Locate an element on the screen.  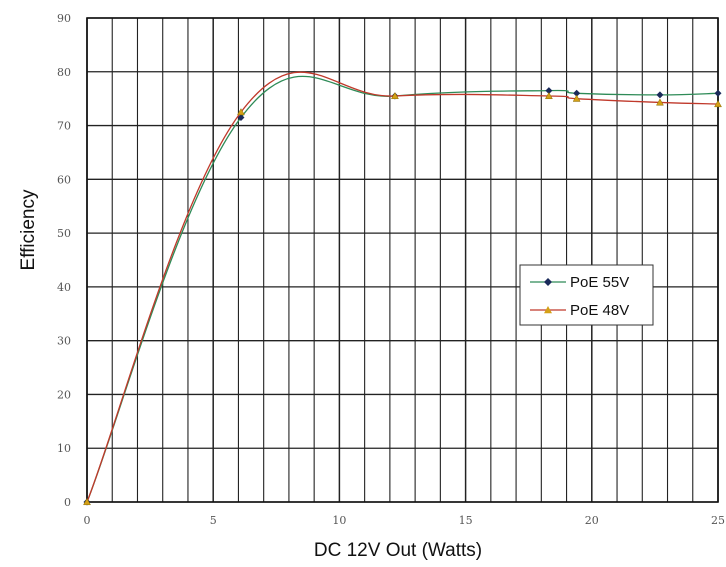
legend-box is located at coordinates (586, 295).